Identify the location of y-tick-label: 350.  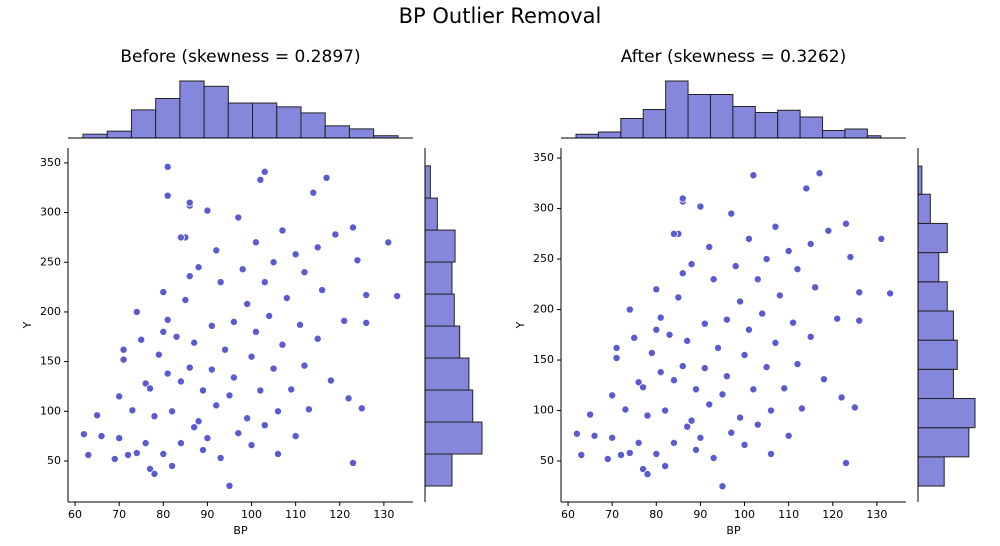
(50, 162).